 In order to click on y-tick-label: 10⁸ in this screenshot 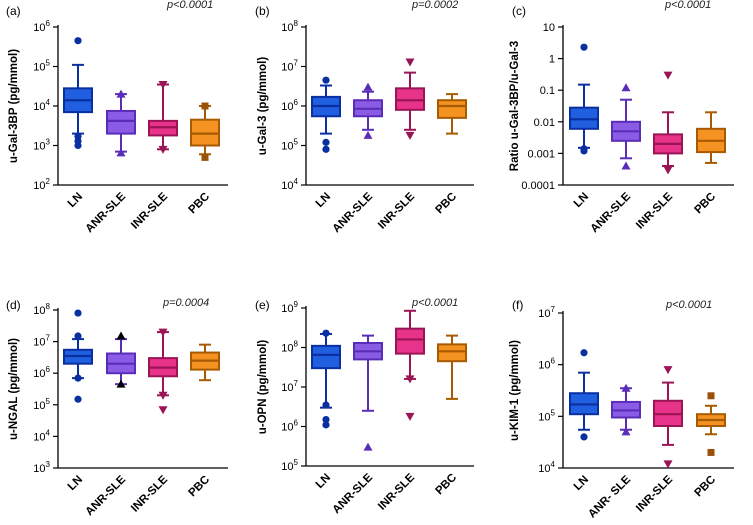, I will do `click(289, 347)`.